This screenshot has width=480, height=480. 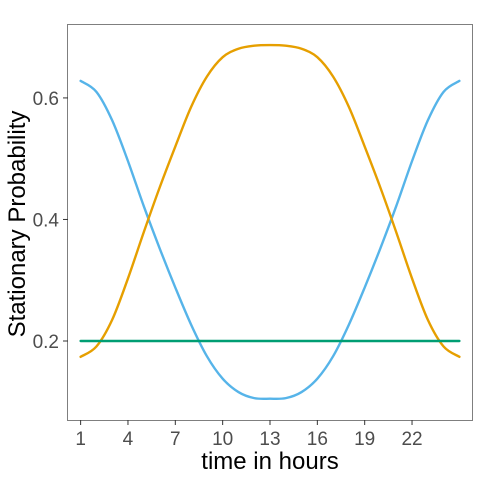 What do you see at coordinates (175, 439) in the screenshot?
I see `x-tick-label: 7` at bounding box center [175, 439].